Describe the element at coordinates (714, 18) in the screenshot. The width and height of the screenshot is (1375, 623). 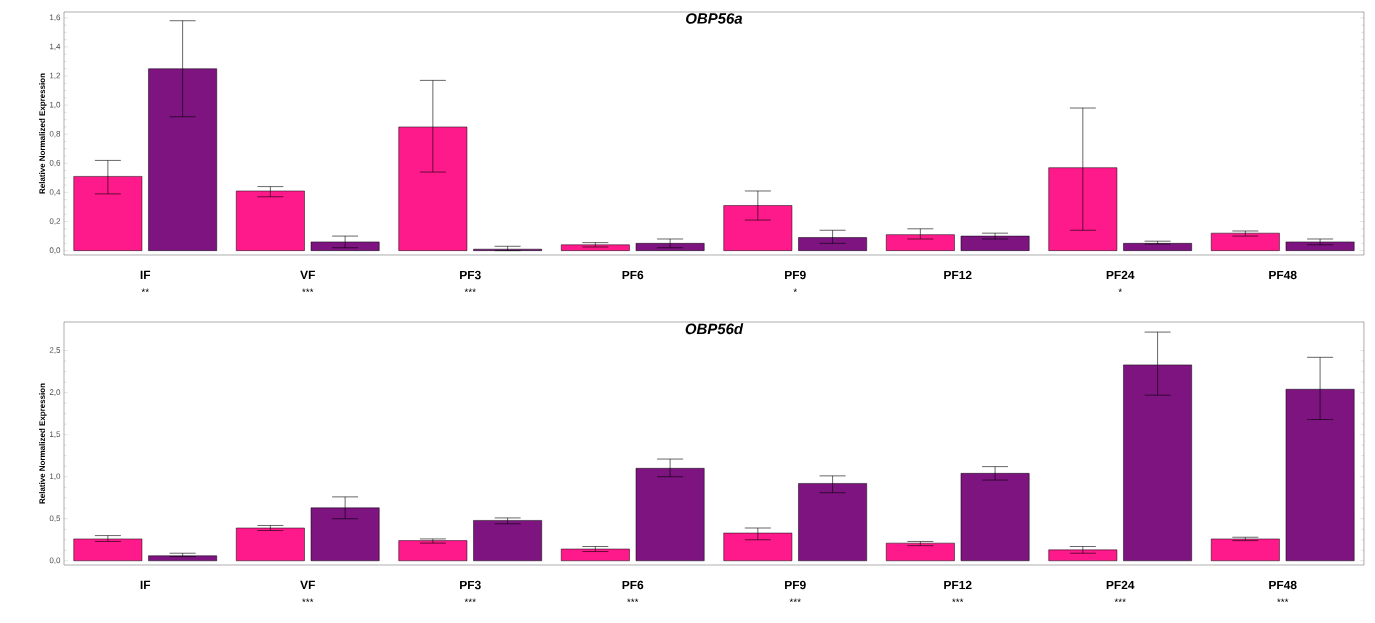
I see `chart-title: OBP56a` at that location.